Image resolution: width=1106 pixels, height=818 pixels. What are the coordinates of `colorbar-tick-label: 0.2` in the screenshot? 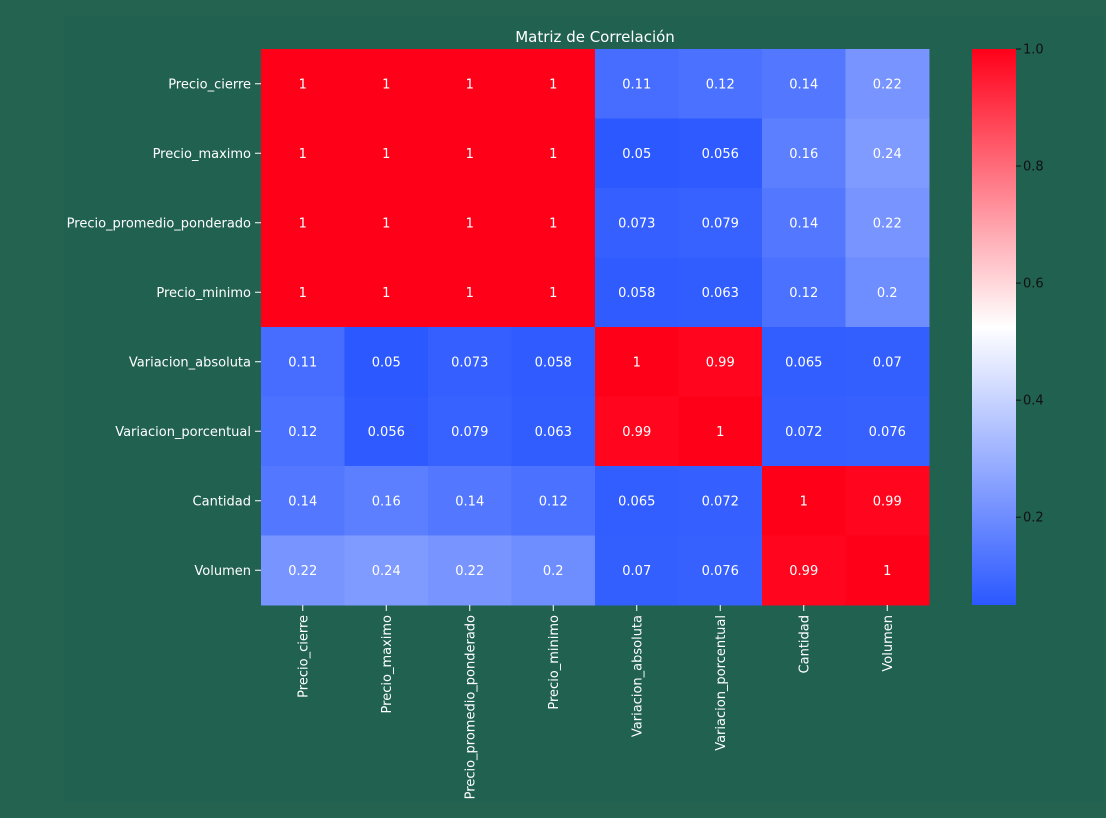 It's located at (1033, 518).